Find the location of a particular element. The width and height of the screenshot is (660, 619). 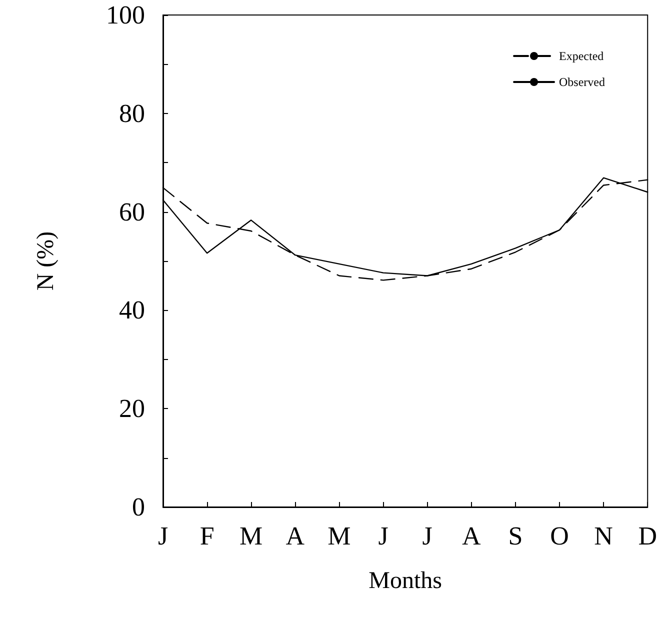

y-tick-label: 60 is located at coordinates (132, 211).